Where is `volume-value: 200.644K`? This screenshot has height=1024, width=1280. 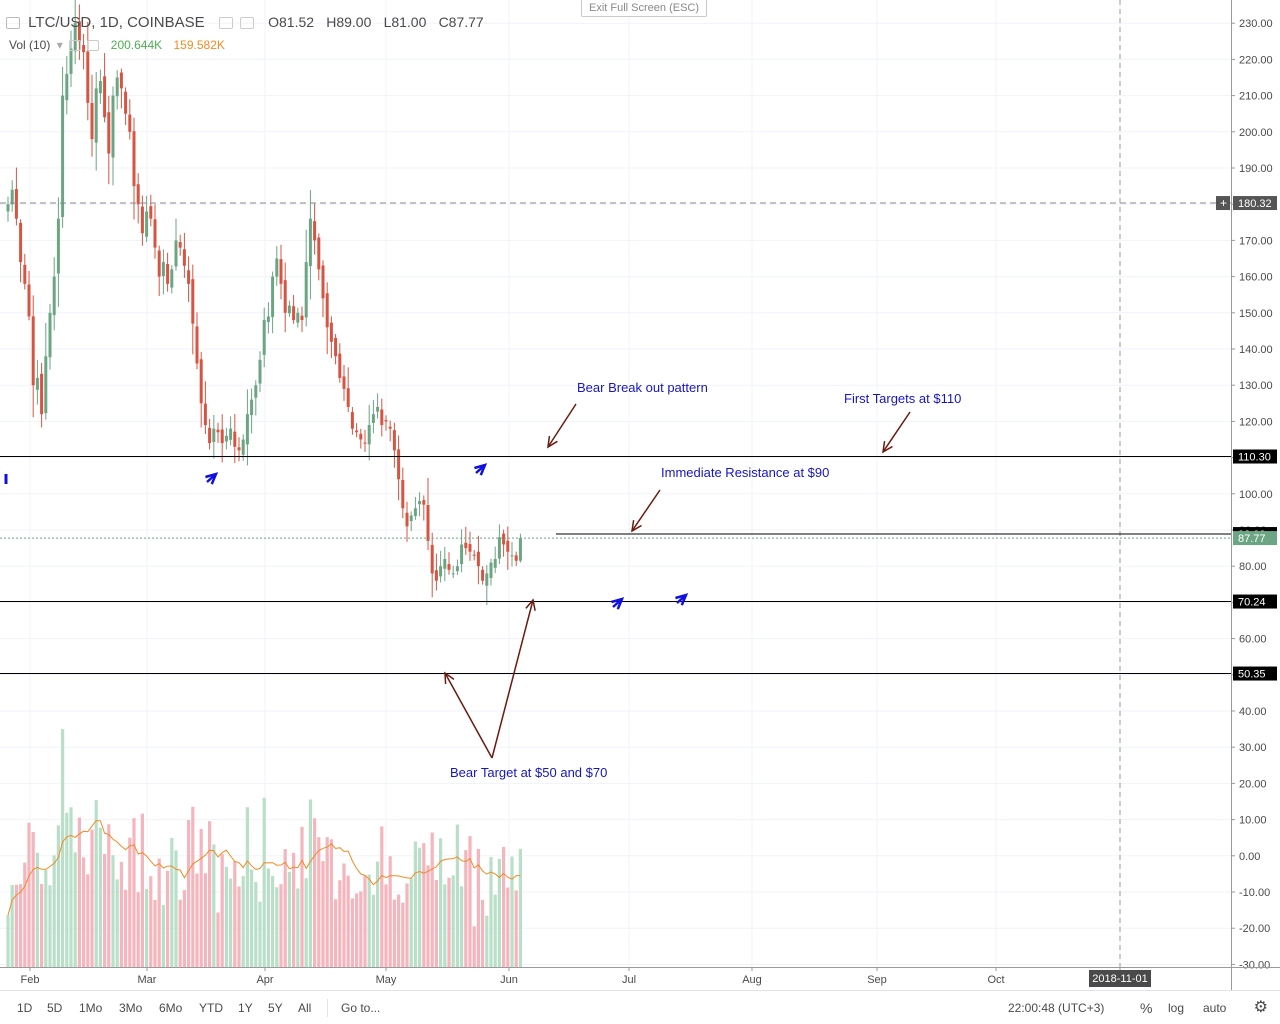 volume-value: 200.644K is located at coordinates (136, 45).